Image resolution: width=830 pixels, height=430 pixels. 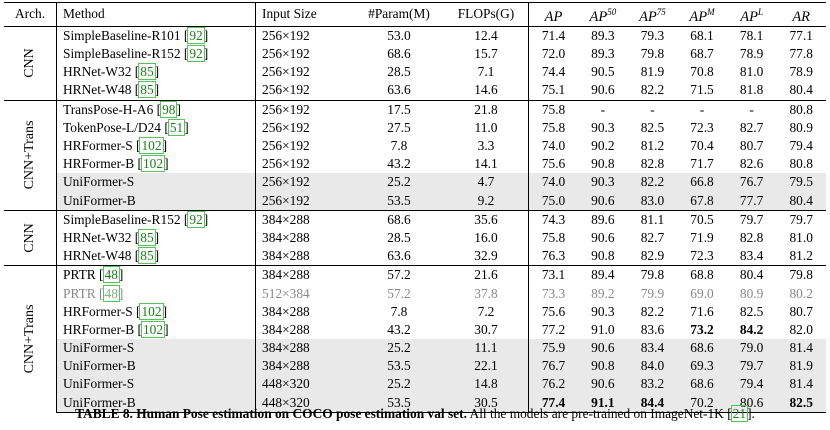 What do you see at coordinates (751, 329) in the screenshot?
I see `metric-cell: 84.2` at bounding box center [751, 329].